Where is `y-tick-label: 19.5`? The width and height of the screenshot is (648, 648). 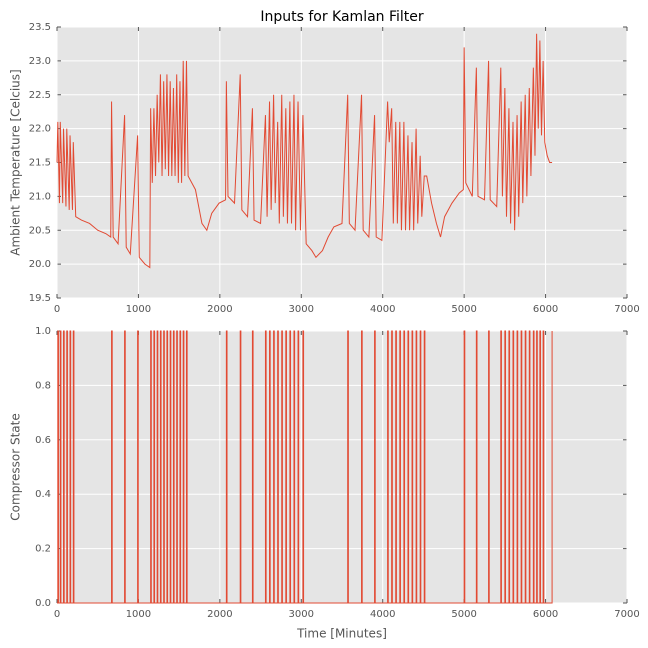
y-tick-label: 19.5 is located at coordinates (40, 298).